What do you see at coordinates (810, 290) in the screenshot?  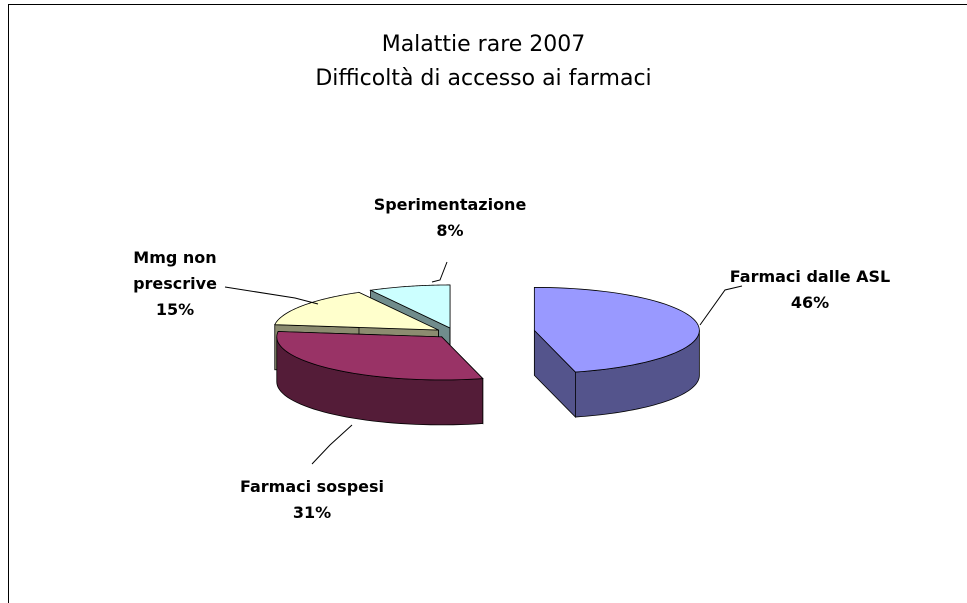 I see `slice-label: Farmaci dalle ASL 46%` at bounding box center [810, 290].